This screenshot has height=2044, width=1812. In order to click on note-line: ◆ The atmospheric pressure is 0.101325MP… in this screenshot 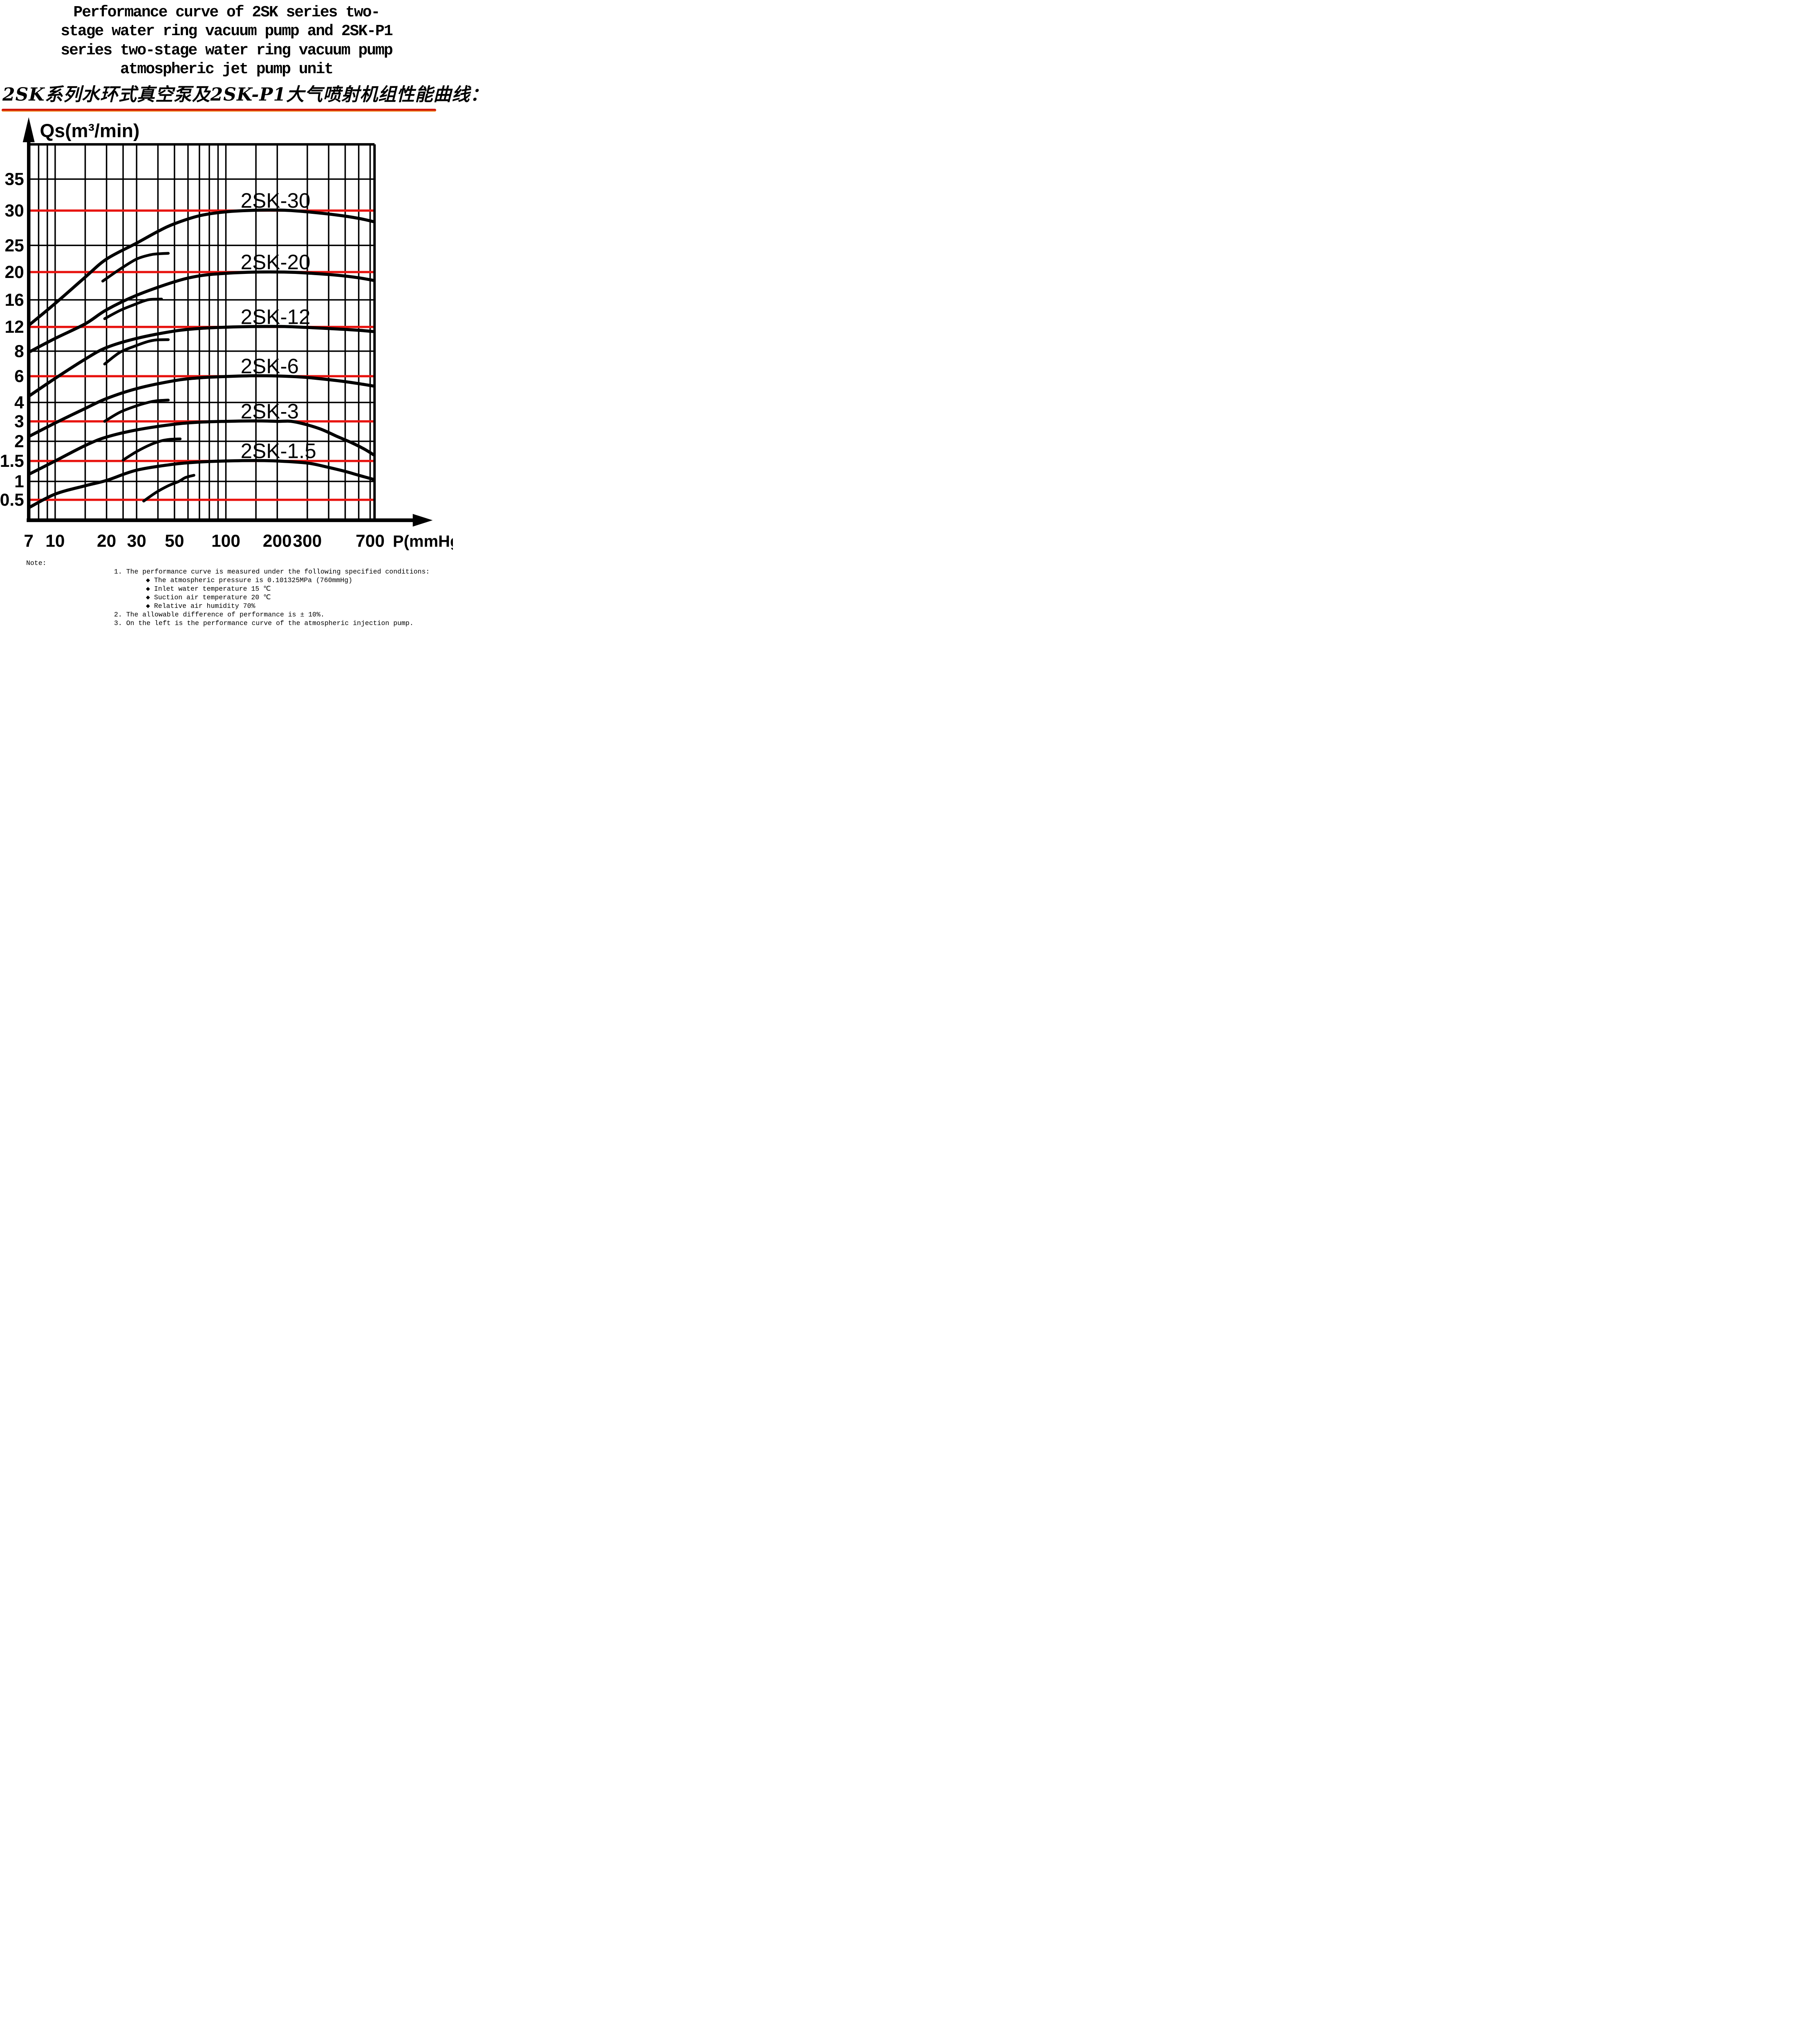, I will do `click(249, 580)`.